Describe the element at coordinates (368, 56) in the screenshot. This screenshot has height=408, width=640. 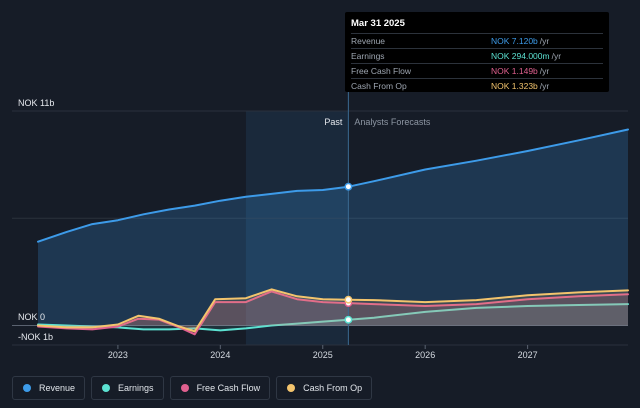
I see `tooltip-label: Earnings` at that location.